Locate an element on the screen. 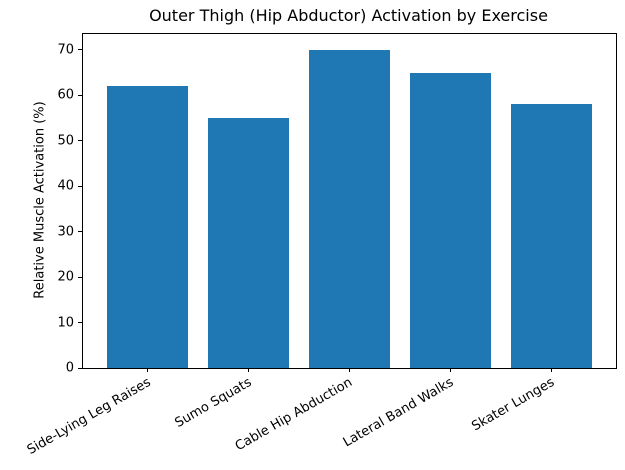  x-tick-label: Skater Lunges is located at coordinates (513, 405).